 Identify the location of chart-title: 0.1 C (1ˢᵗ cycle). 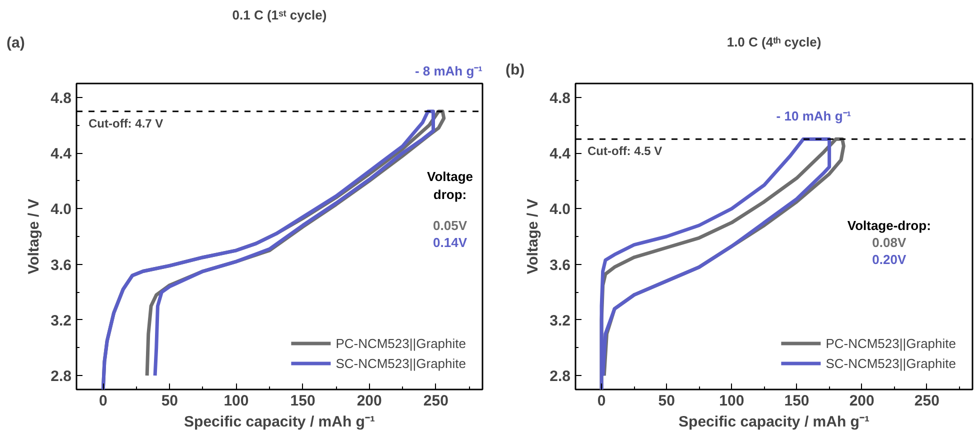
(279, 15).